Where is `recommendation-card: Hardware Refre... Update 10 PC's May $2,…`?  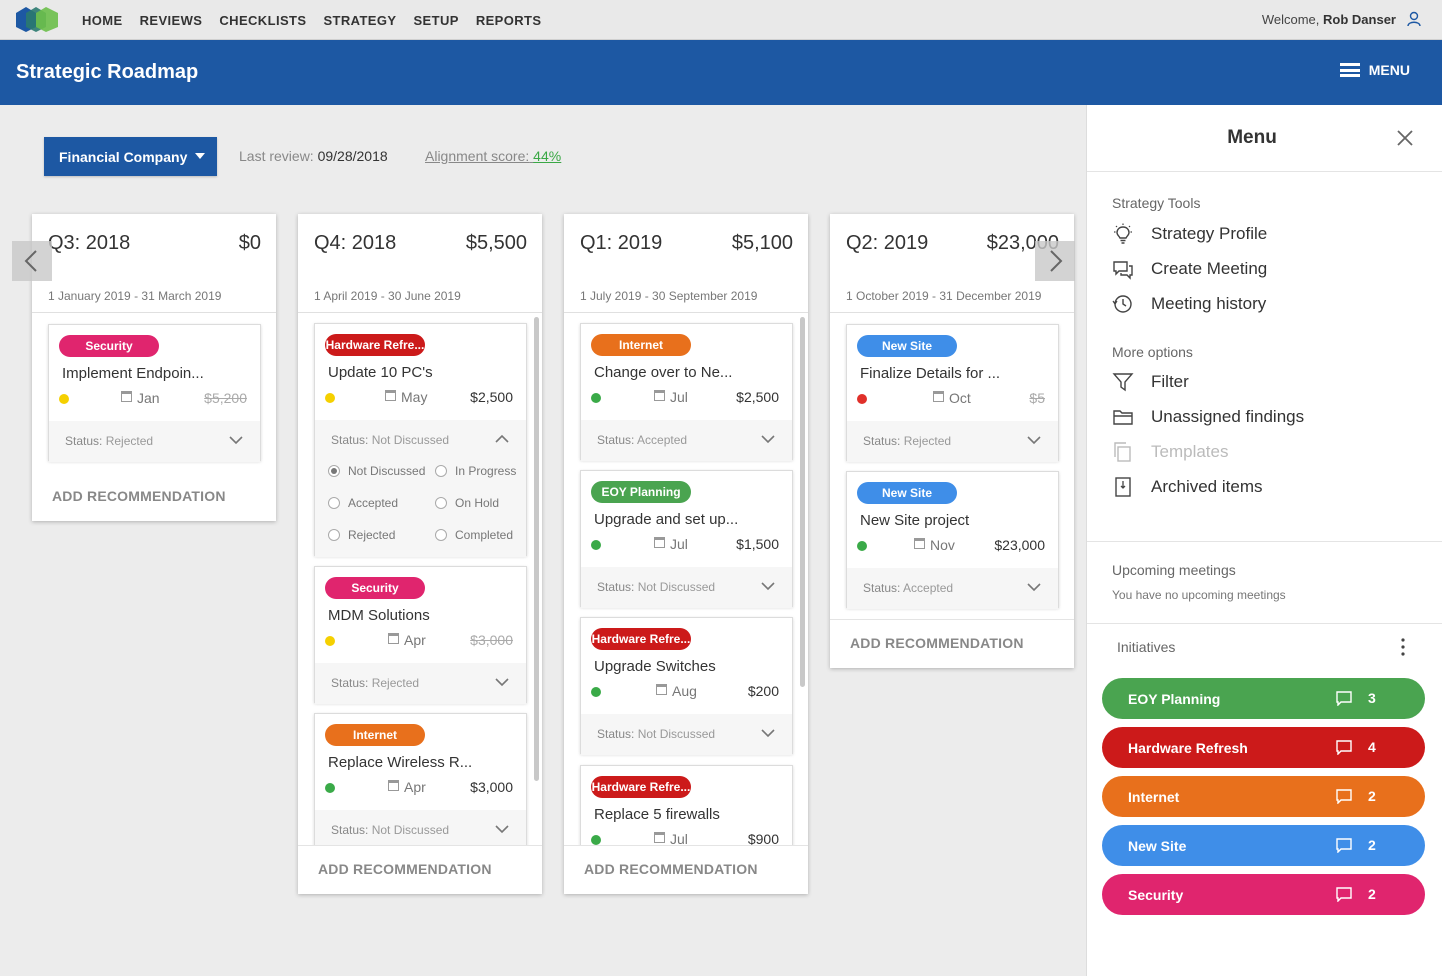
recommendation-card: Hardware Refre... Update 10 PC's May $2,… is located at coordinates (420, 440).